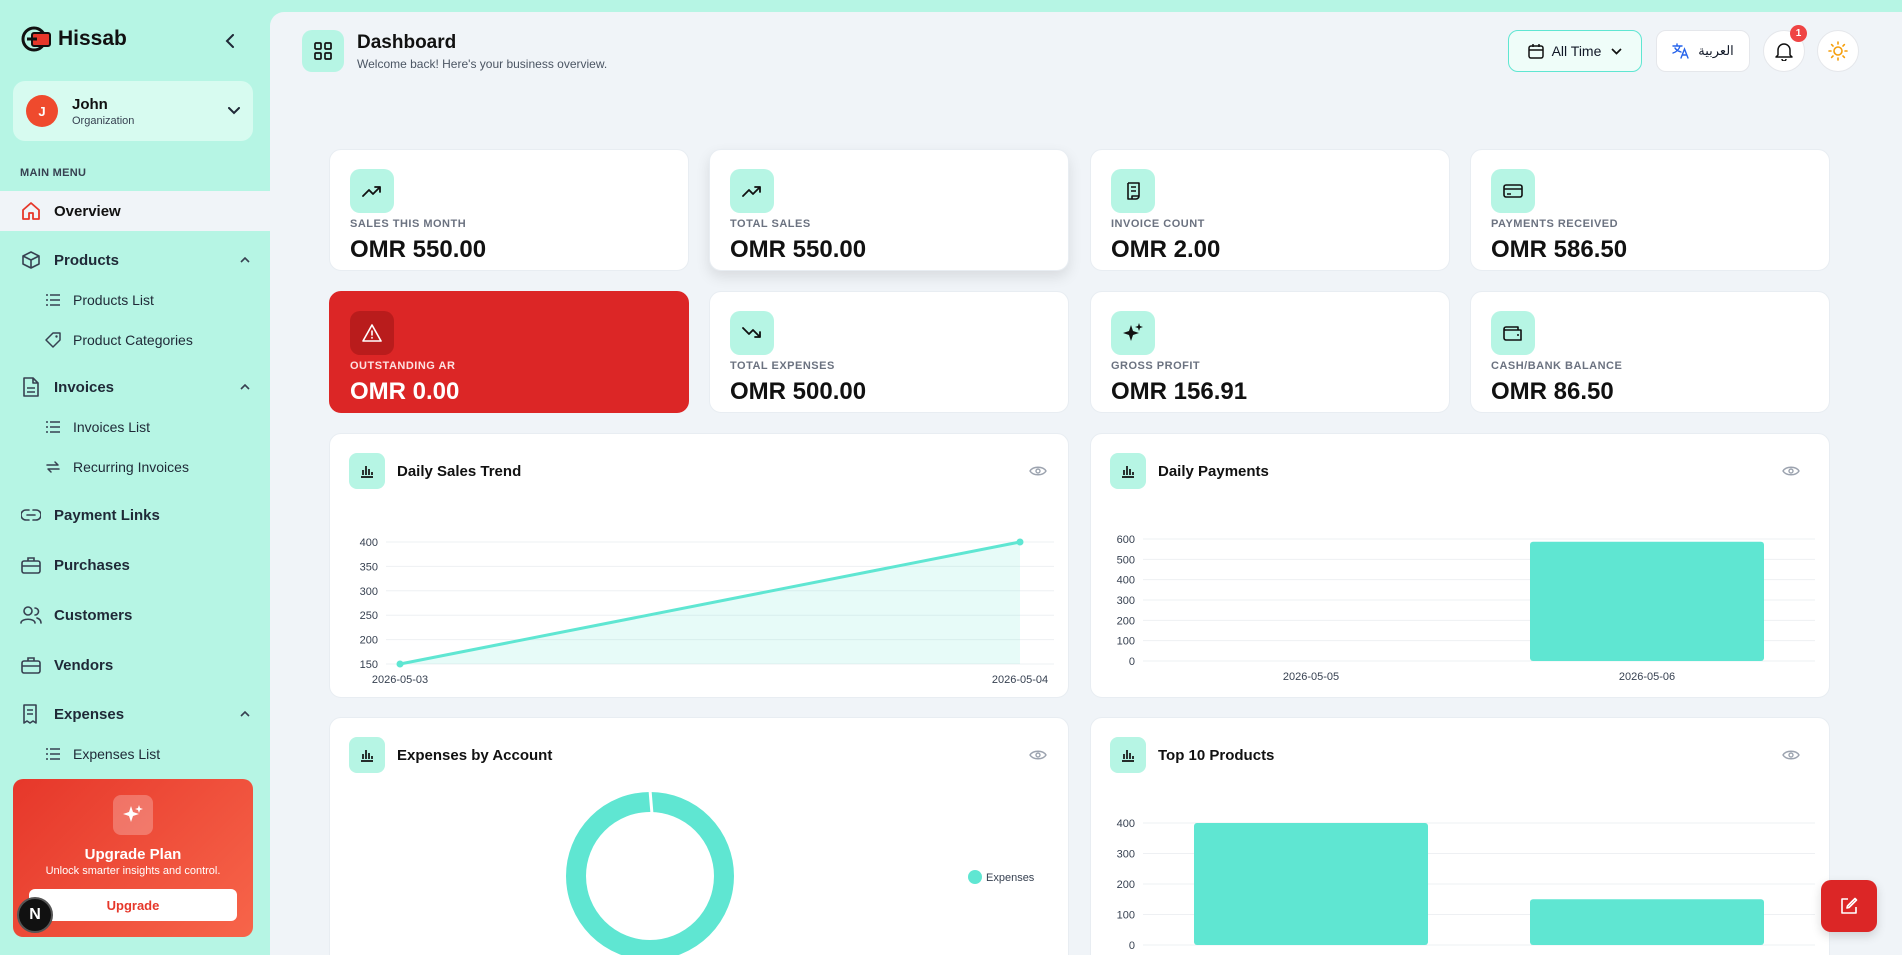  I want to click on edit-icon, so click(1849, 905).